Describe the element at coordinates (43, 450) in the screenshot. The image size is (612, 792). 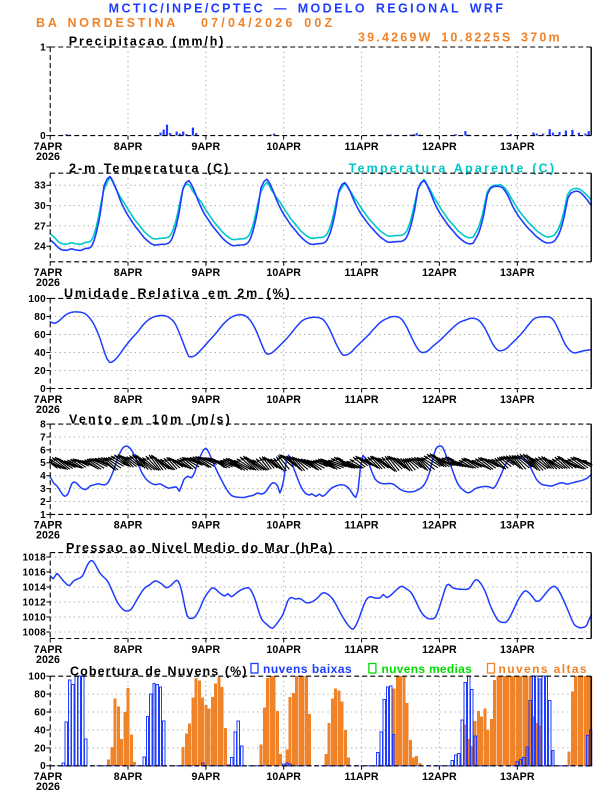
I see `svg-text: 6` at that location.